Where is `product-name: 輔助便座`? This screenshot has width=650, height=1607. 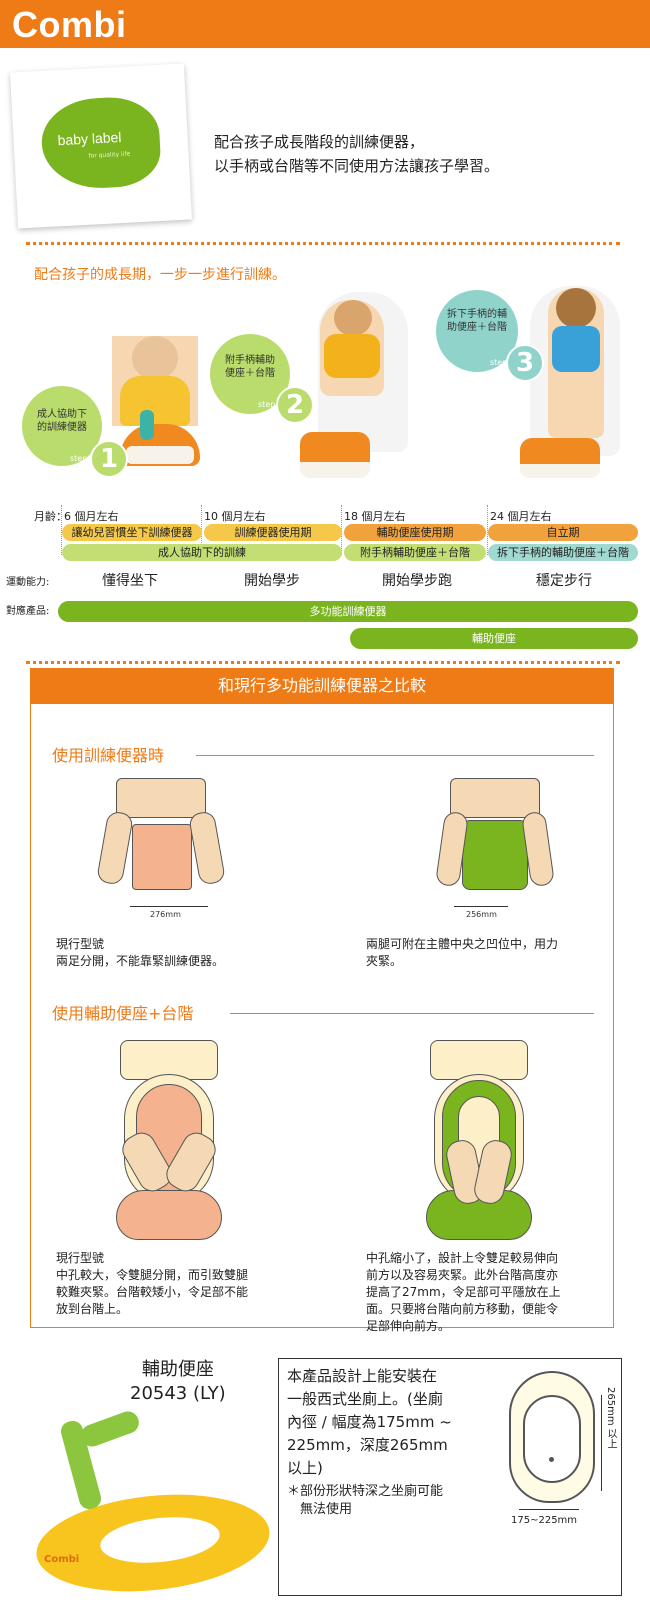
product-name: 輔助便座 is located at coordinates (177, 1369).